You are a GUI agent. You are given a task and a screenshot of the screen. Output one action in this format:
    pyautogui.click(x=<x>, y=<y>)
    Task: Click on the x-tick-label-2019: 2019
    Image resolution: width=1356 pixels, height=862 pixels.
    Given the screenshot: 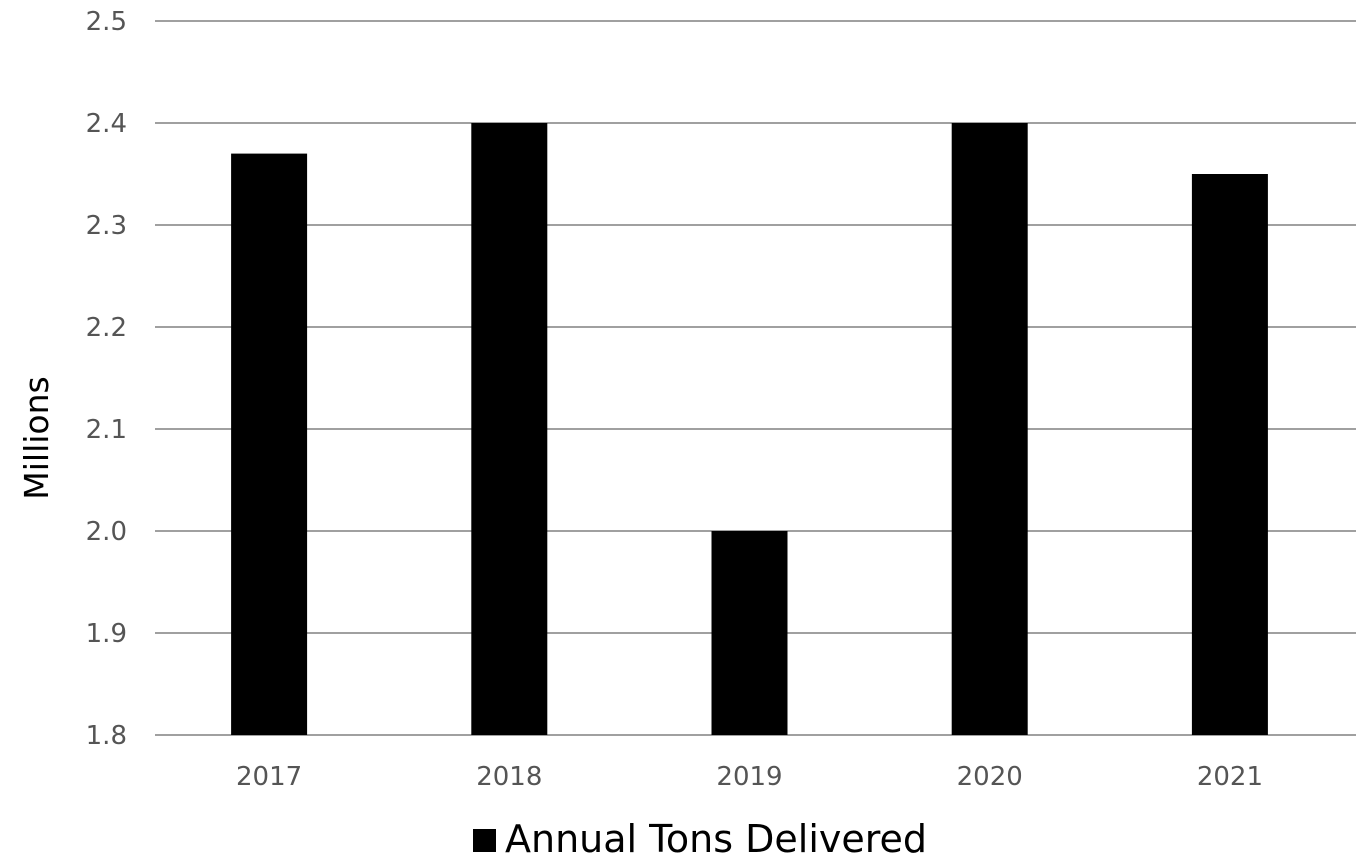 What is the action you would take?
    pyautogui.click(x=749, y=777)
    